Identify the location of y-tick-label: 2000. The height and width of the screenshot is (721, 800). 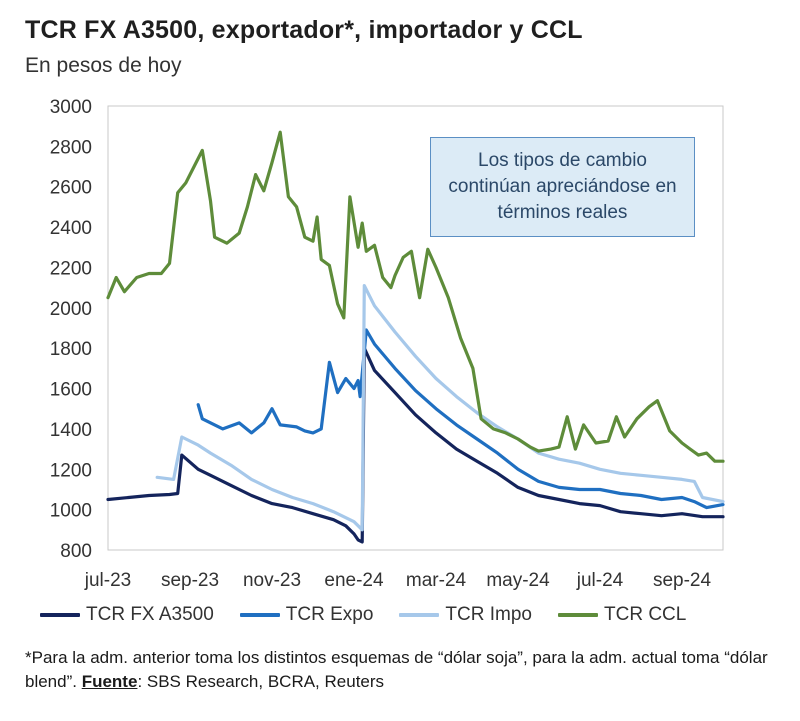
(71, 309).